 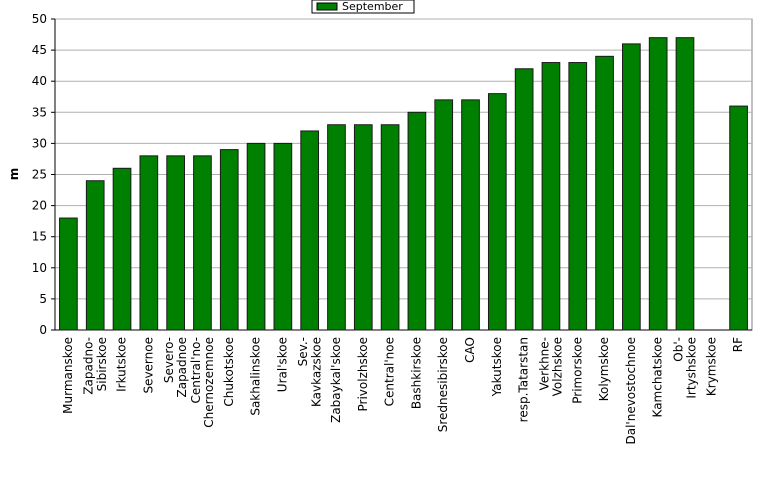 I want to click on x-tick-label: RF, so click(x=738, y=344).